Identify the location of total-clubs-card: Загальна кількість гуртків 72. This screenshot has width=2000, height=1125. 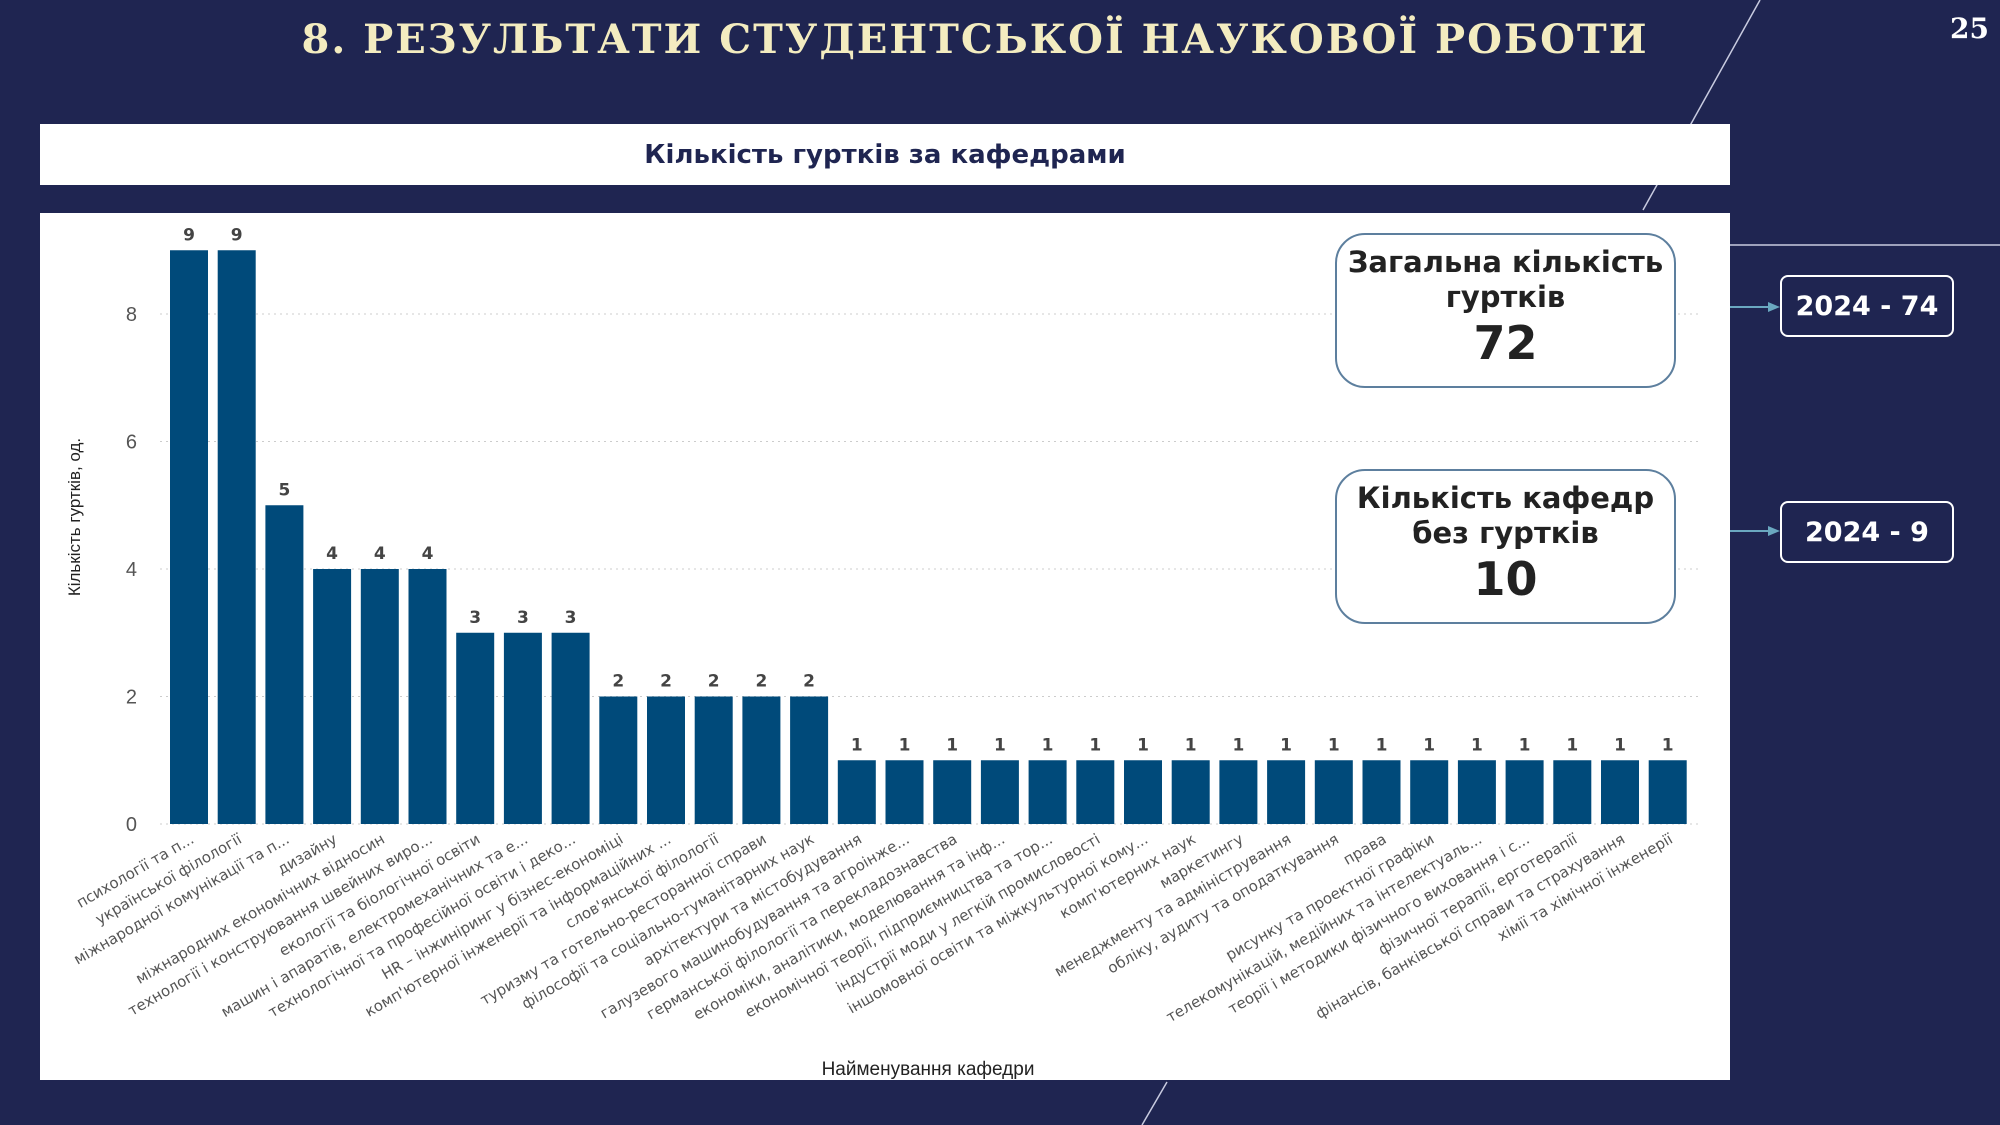
(1505, 310).